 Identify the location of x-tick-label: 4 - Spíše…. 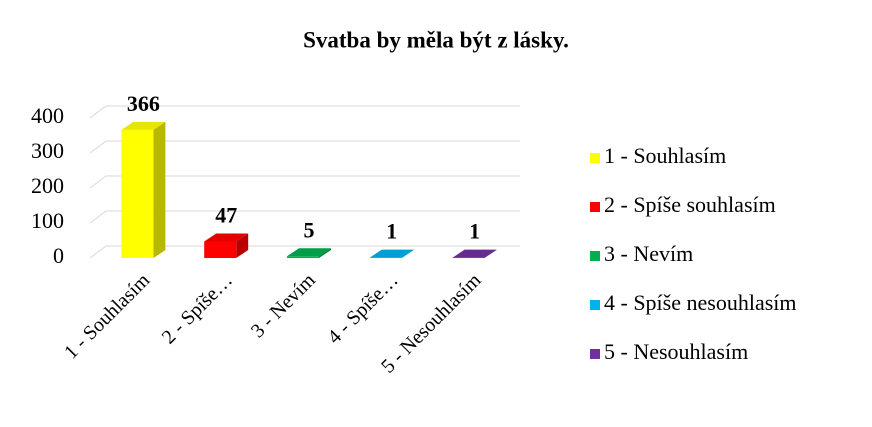
(362, 308).